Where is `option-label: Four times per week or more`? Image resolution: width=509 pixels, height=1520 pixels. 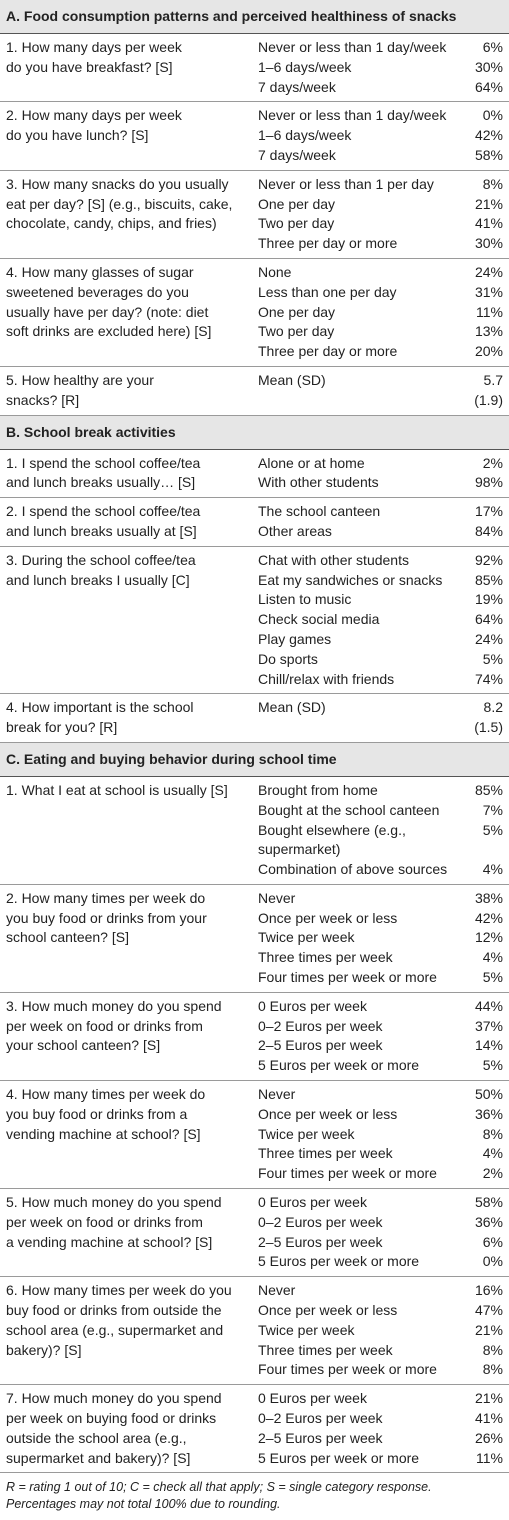 option-label: Four times per week or more is located at coordinates (347, 1370).